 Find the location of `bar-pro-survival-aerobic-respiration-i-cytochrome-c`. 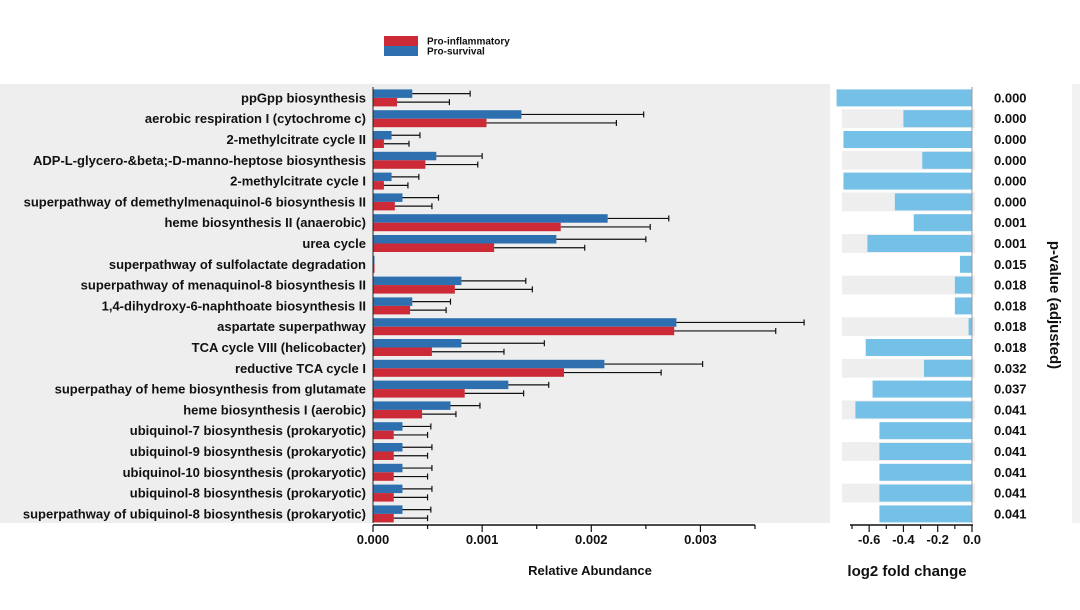

bar-pro-survival-aerobic-respiration-i-cytochrome-c is located at coordinates (447, 114).